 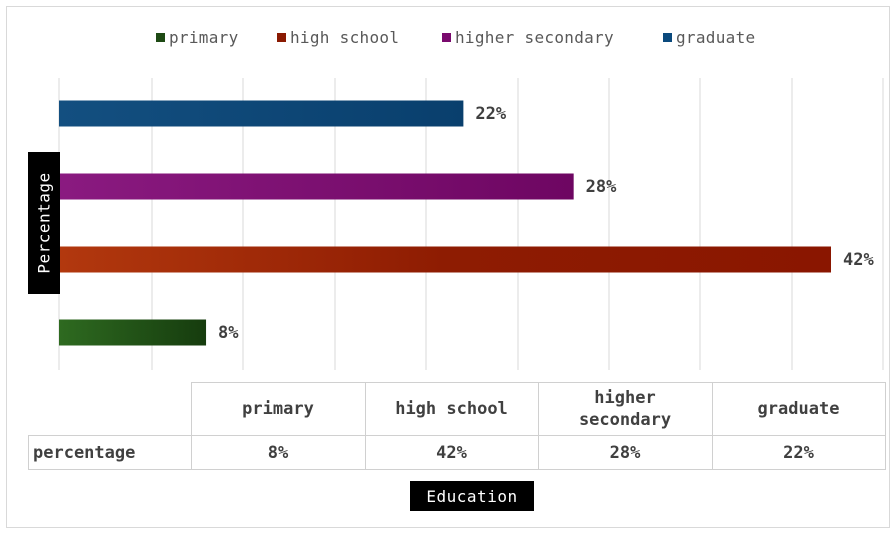 What do you see at coordinates (451, 452) in the screenshot?
I see `data-table-cell-high-school: 42%` at bounding box center [451, 452].